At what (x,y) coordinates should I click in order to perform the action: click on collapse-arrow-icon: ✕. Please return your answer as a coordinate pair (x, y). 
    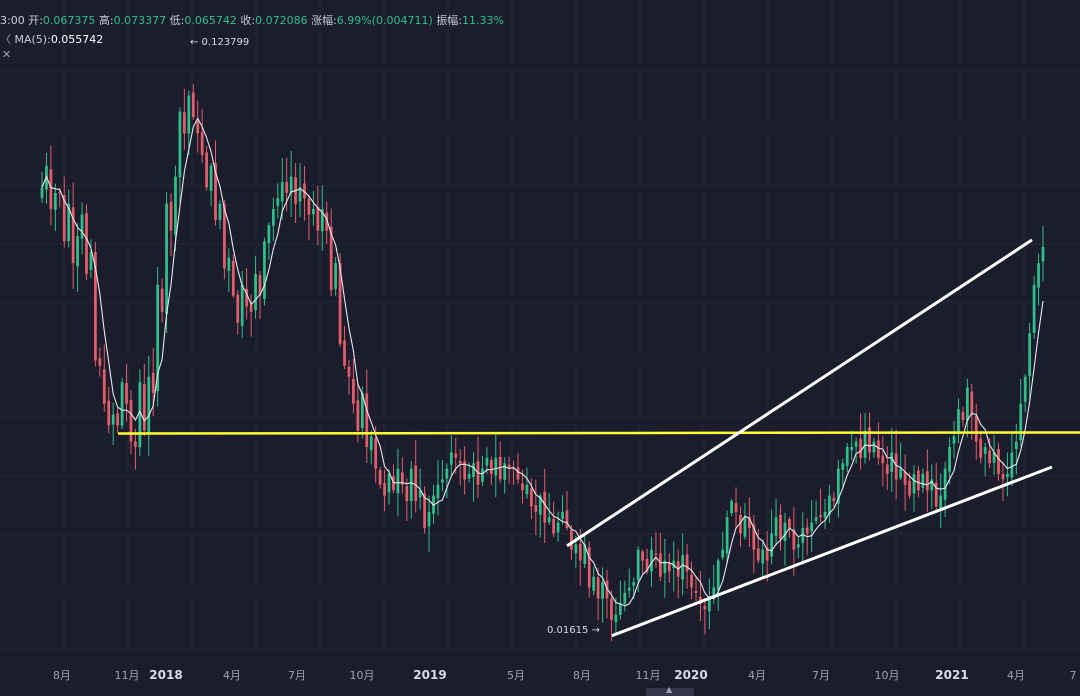
    Looking at the image, I should click on (7, 54).